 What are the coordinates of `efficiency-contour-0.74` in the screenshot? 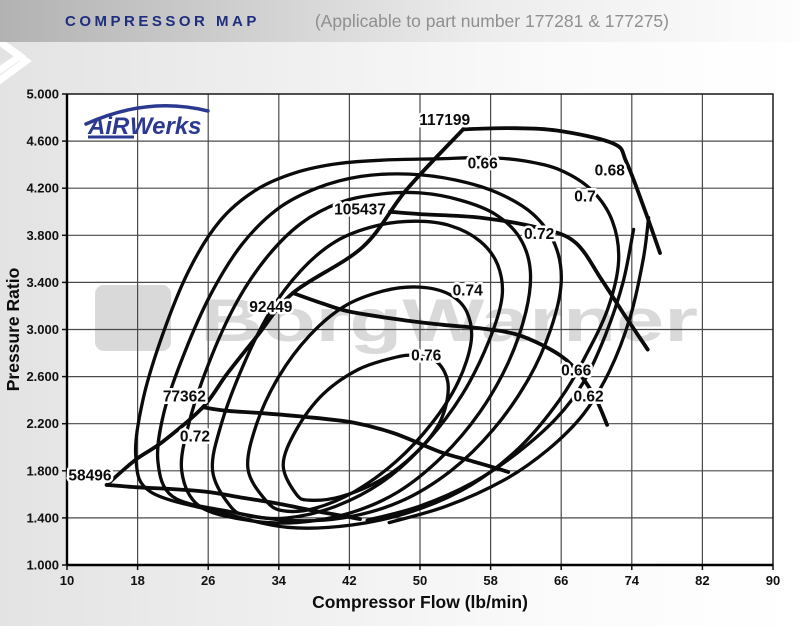 It's located at (359, 399).